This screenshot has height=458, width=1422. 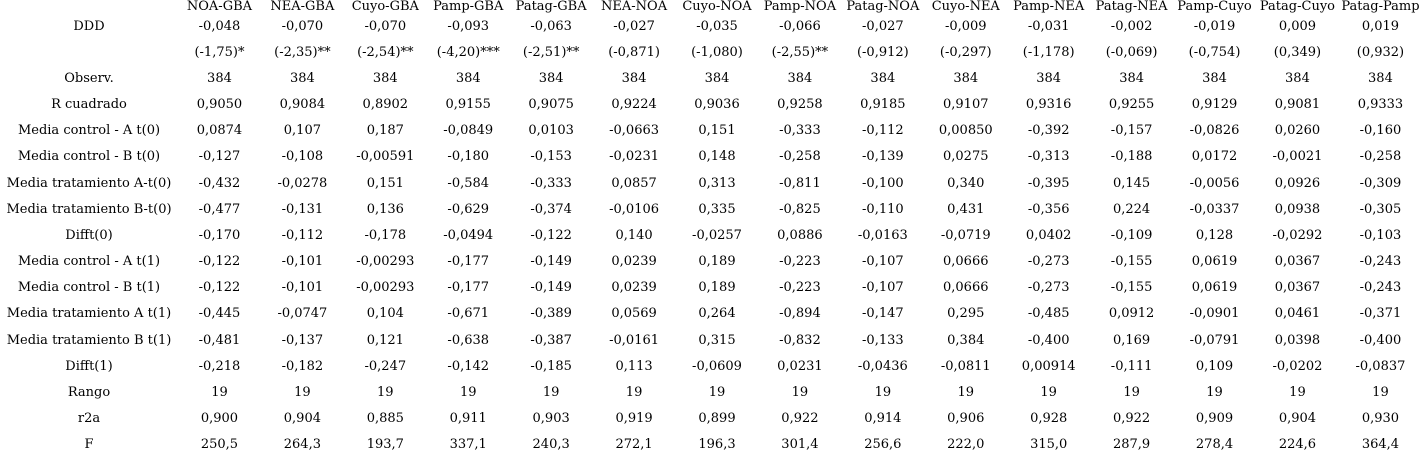 I want to click on value-cell: -0,147, so click(x=883, y=314).